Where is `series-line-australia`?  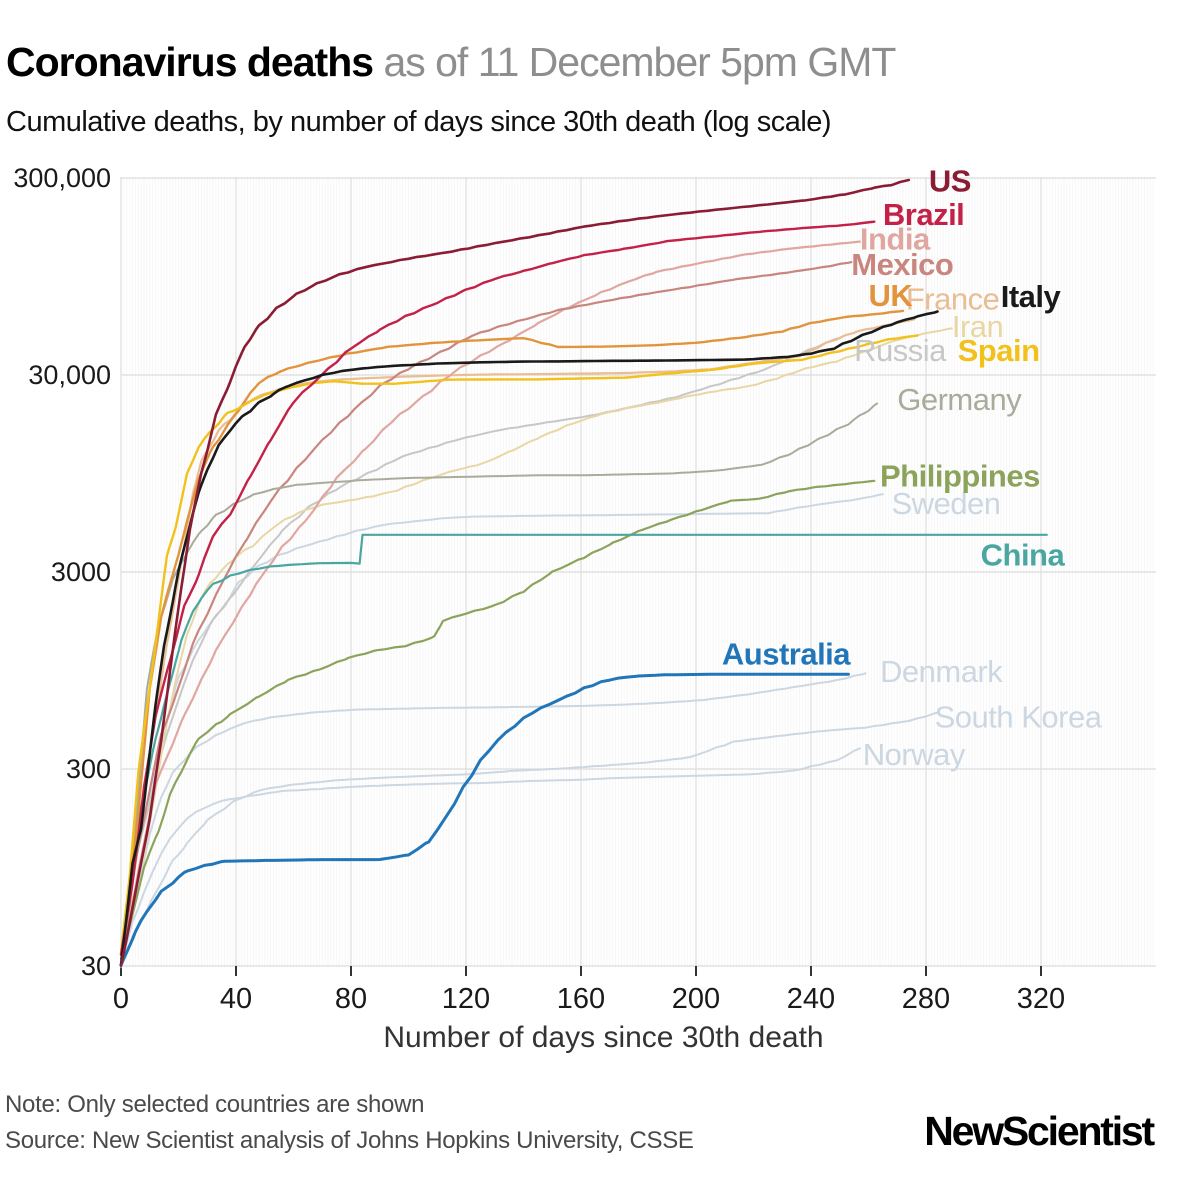
series-line-australia is located at coordinates (484, 819).